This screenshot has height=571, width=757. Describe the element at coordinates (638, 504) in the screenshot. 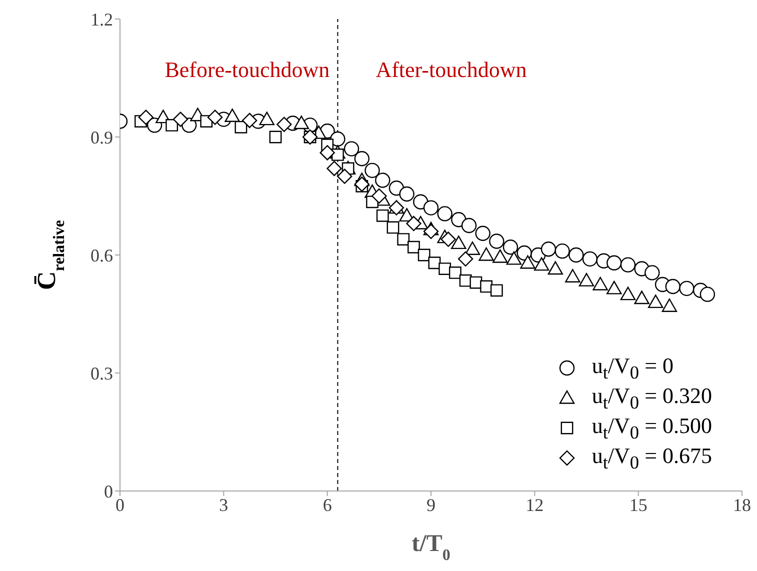

I see `x-tick-label: 15` at that location.